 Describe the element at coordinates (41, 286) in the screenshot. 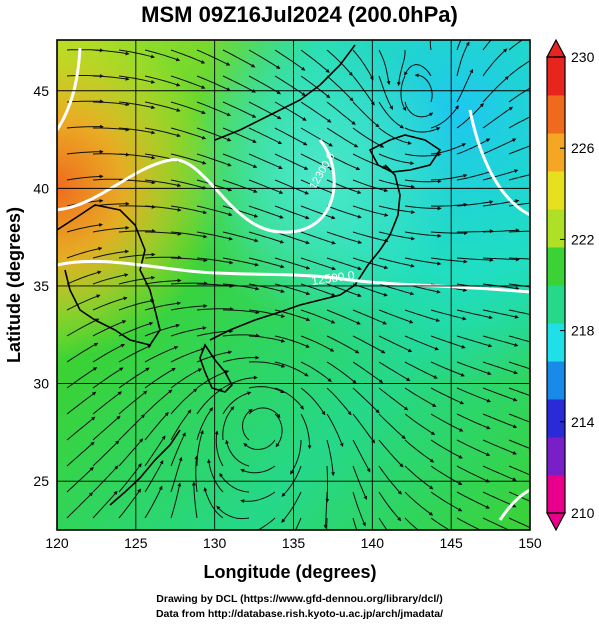

I see `y-axis-ticks: 25 30 35 40 45` at that location.